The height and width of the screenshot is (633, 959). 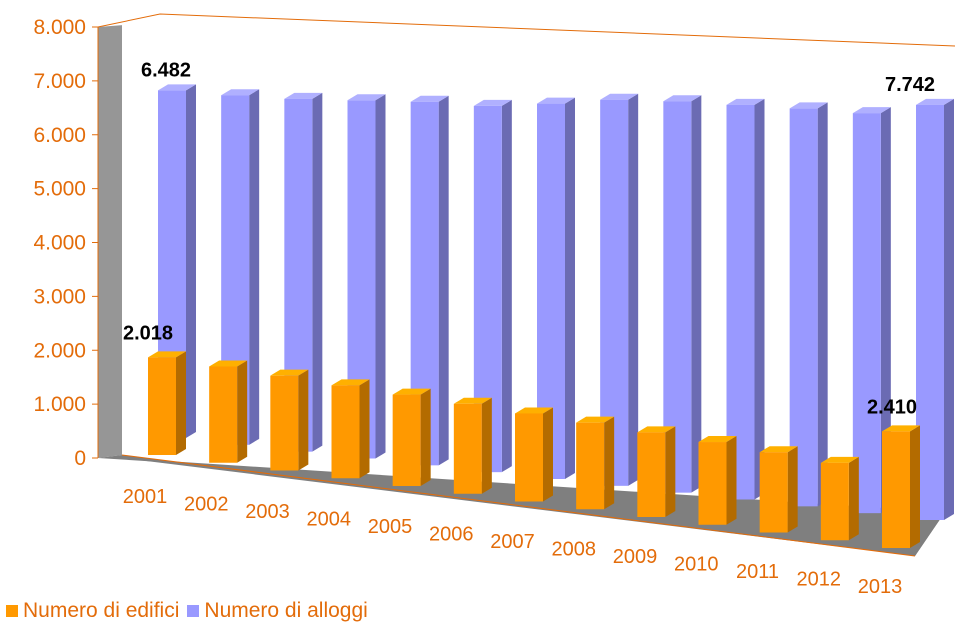 I want to click on x-tick-label: 2001, so click(x=145, y=497).